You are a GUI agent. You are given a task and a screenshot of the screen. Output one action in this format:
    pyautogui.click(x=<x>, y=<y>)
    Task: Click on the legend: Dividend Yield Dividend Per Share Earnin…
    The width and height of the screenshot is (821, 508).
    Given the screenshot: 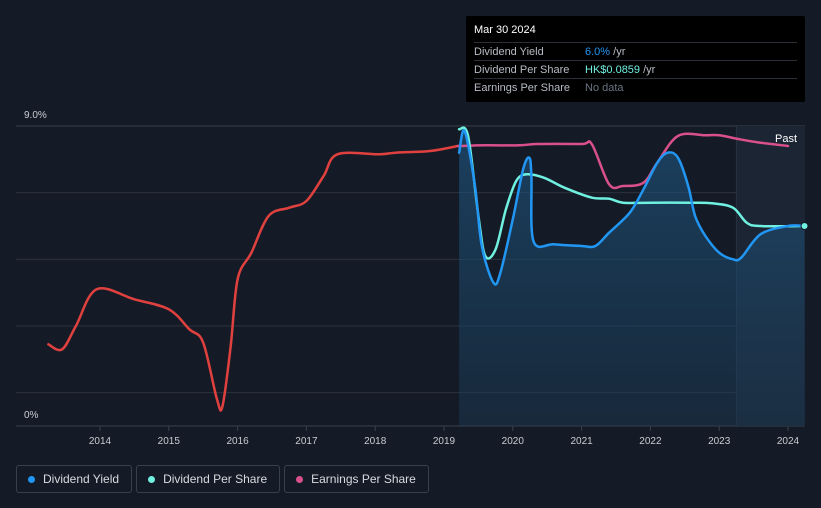 What is the action you would take?
    pyautogui.click(x=222, y=479)
    